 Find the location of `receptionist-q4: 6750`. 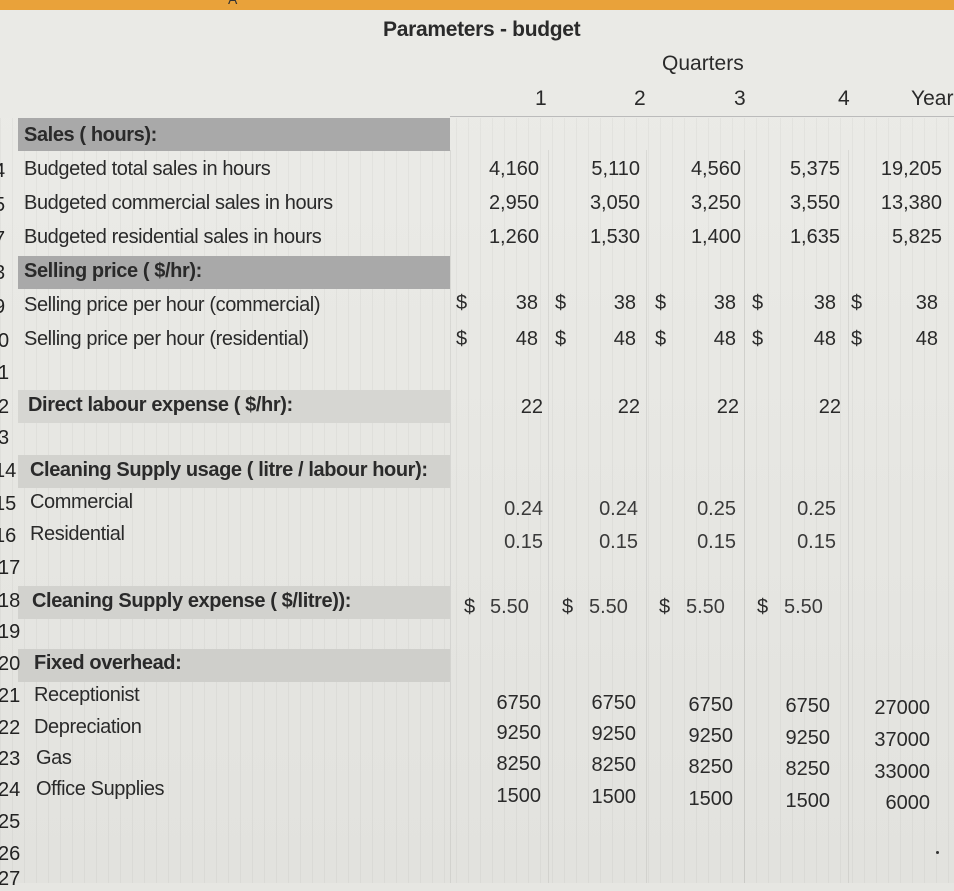

receptionist-q4: 6750 is located at coordinates (808, 706).